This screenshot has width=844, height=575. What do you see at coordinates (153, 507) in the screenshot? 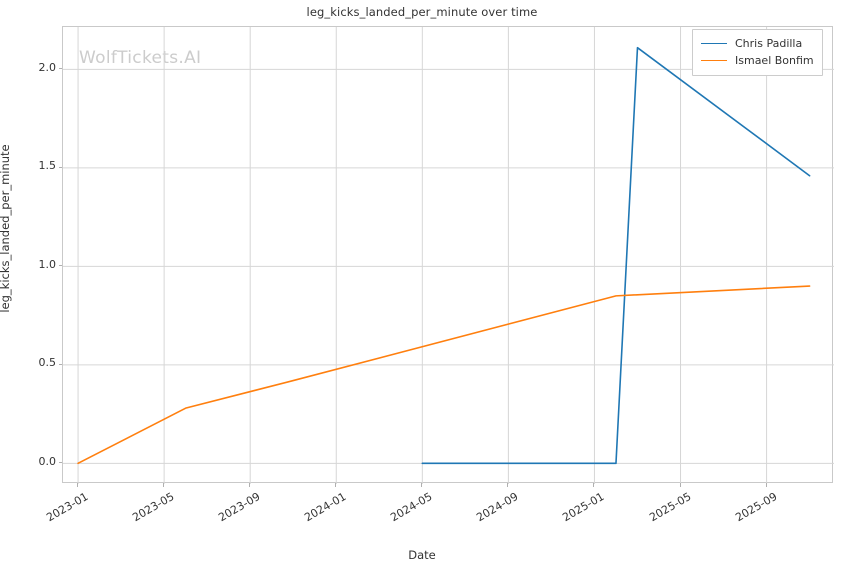
I see `x-tick-label: 2023-05` at bounding box center [153, 507].